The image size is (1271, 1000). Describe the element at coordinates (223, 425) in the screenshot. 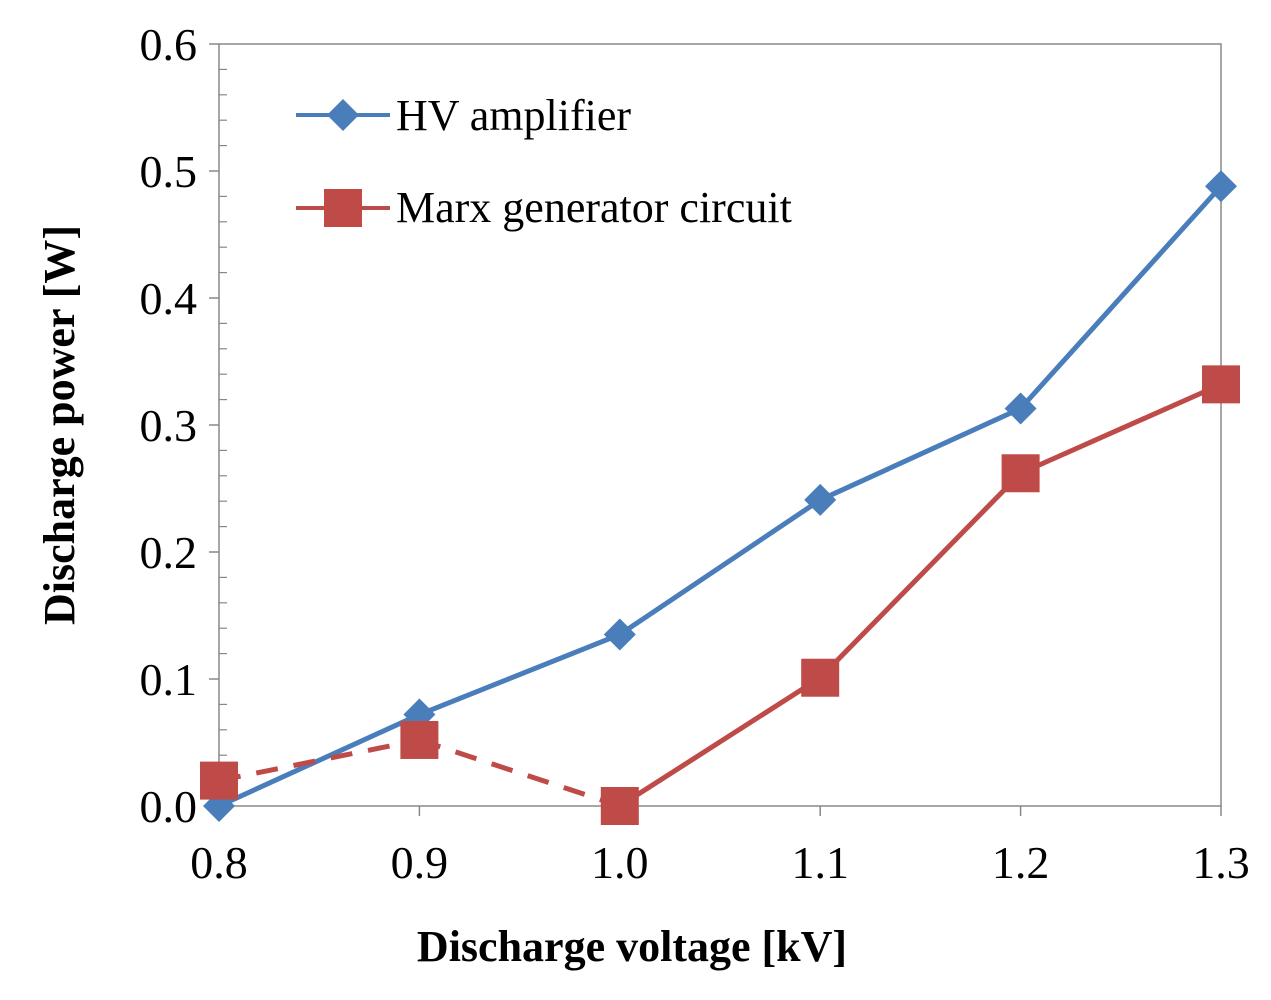

I see `y-minor-ticks` at that location.